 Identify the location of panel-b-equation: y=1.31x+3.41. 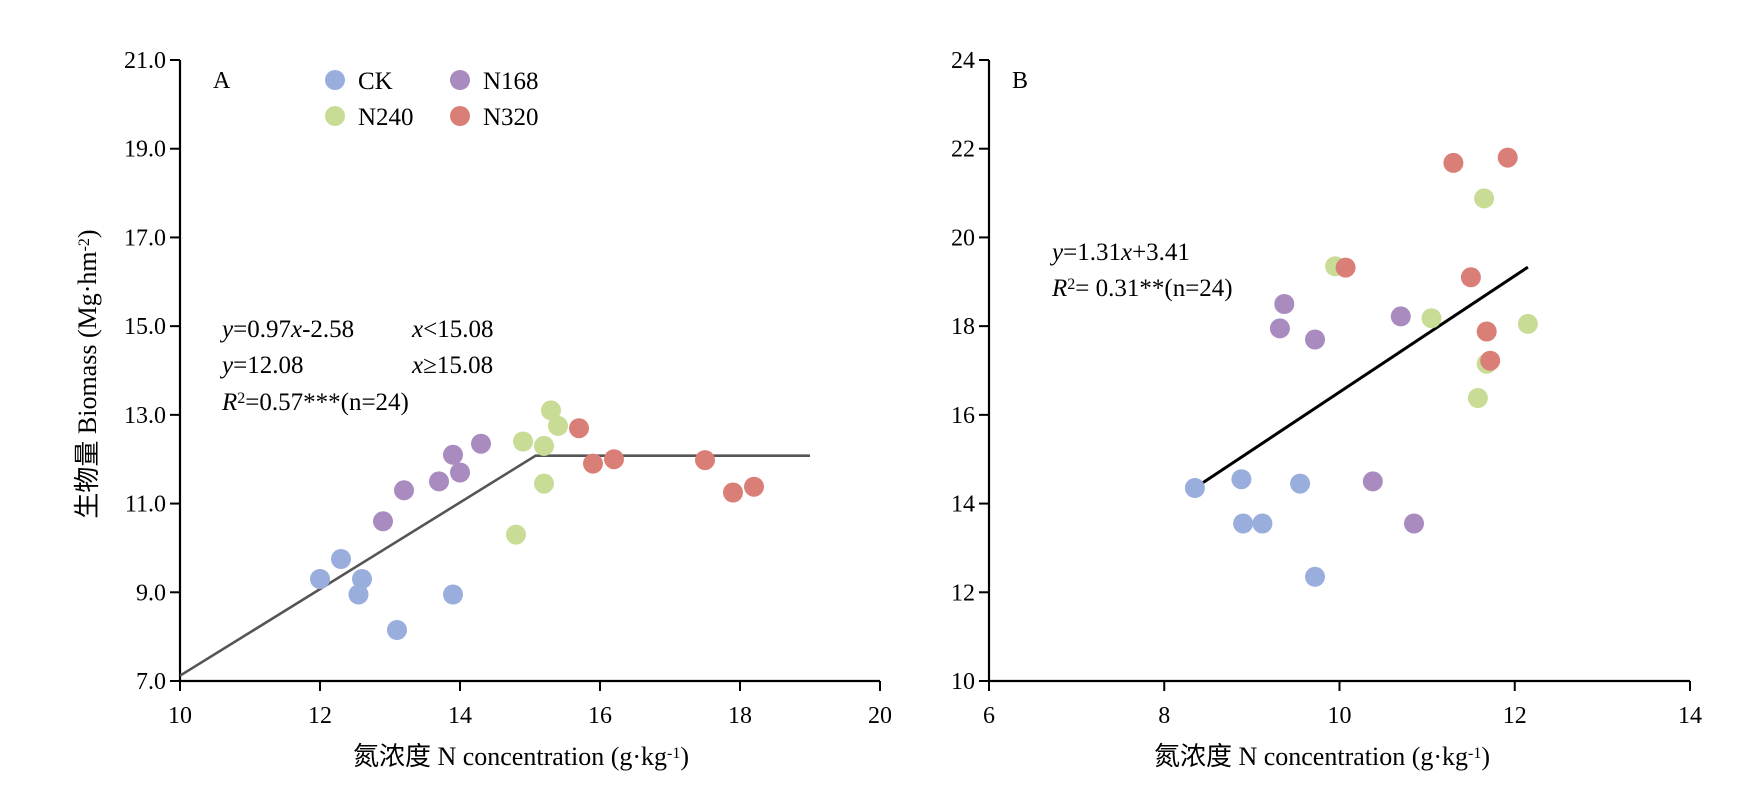
(1119, 252).